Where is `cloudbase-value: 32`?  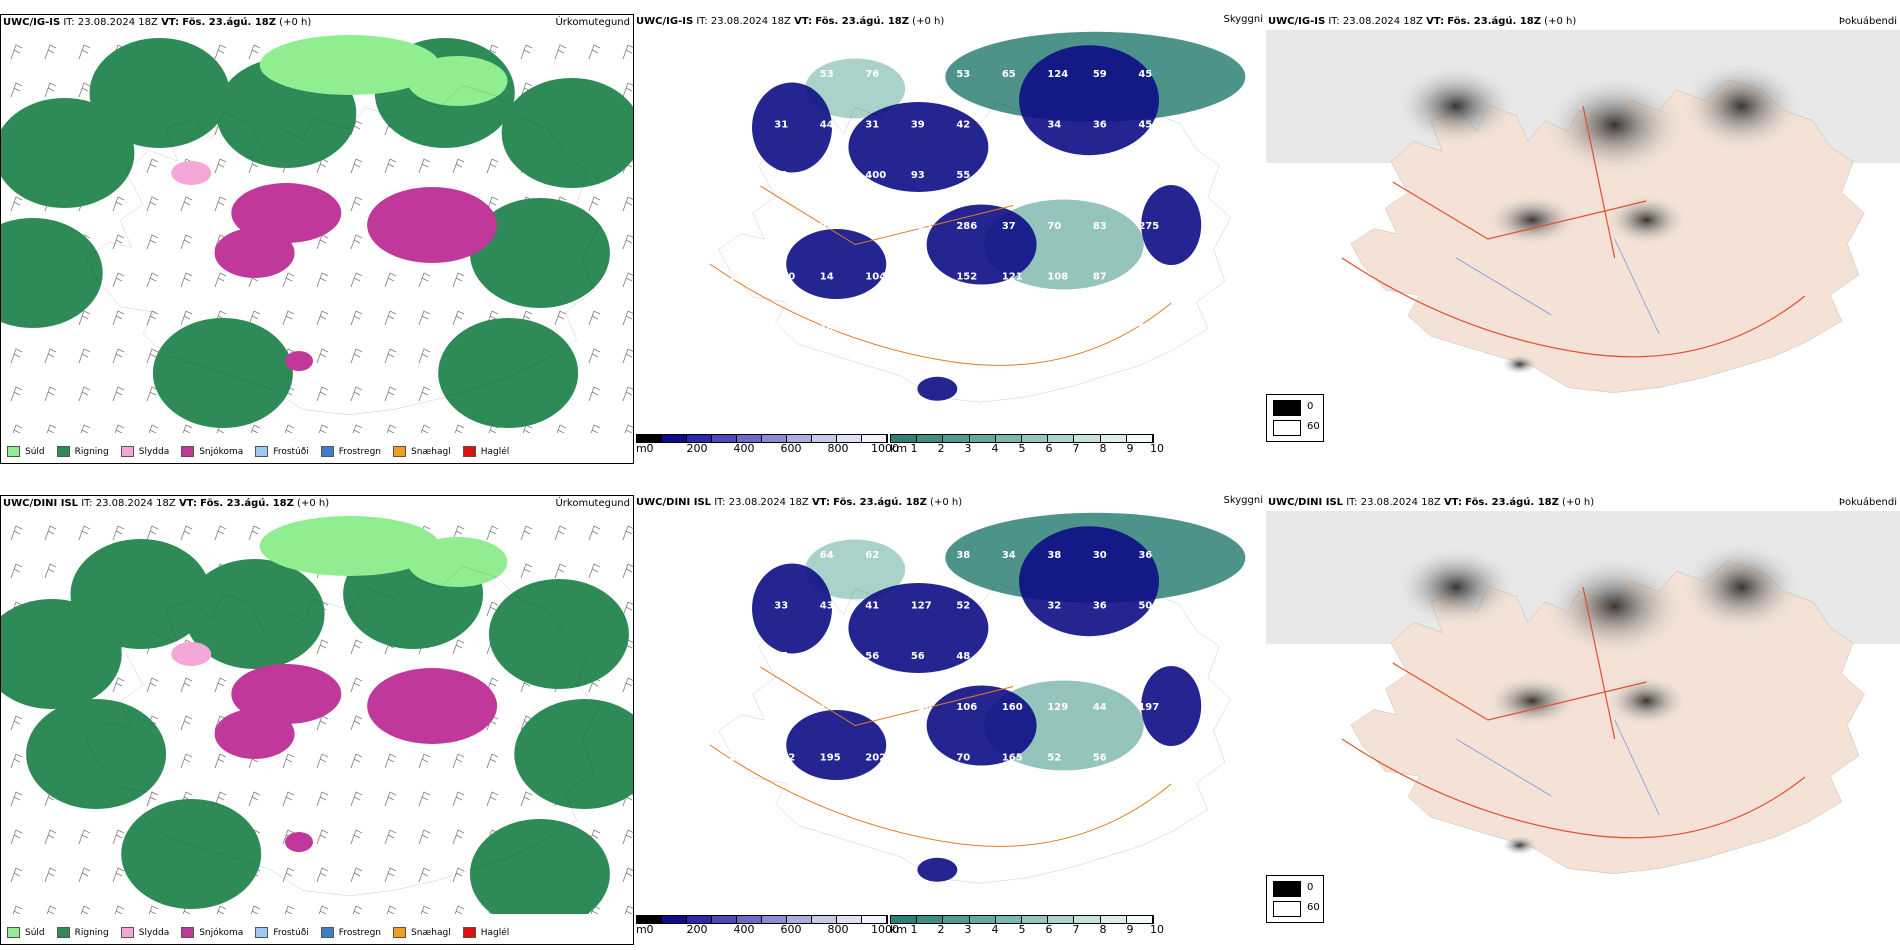 cloudbase-value: 32 is located at coordinates (1100, 327).